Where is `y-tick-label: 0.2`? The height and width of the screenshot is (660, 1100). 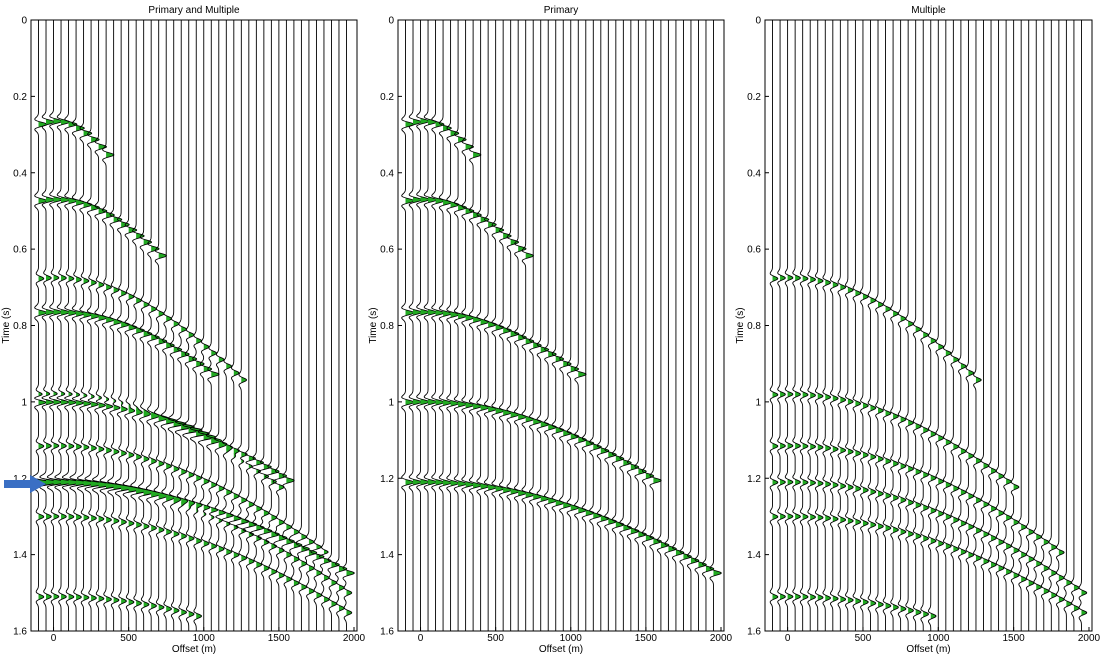 y-tick-label: 0.2 is located at coordinates (387, 97).